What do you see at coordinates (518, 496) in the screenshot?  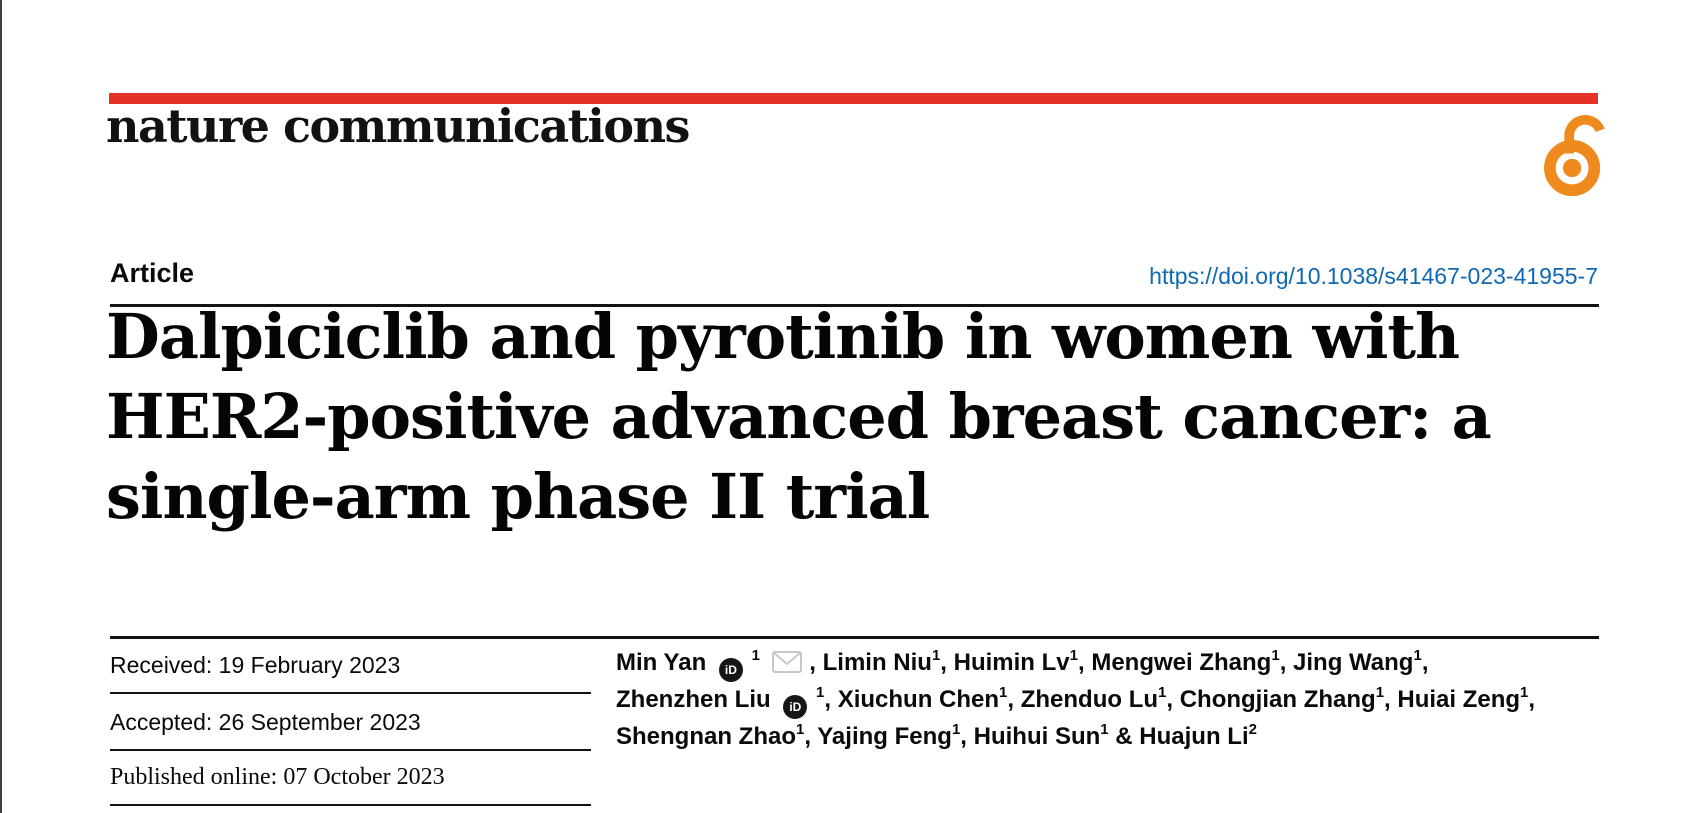 I see `article-title-line: single-arm phase II trial` at bounding box center [518, 496].